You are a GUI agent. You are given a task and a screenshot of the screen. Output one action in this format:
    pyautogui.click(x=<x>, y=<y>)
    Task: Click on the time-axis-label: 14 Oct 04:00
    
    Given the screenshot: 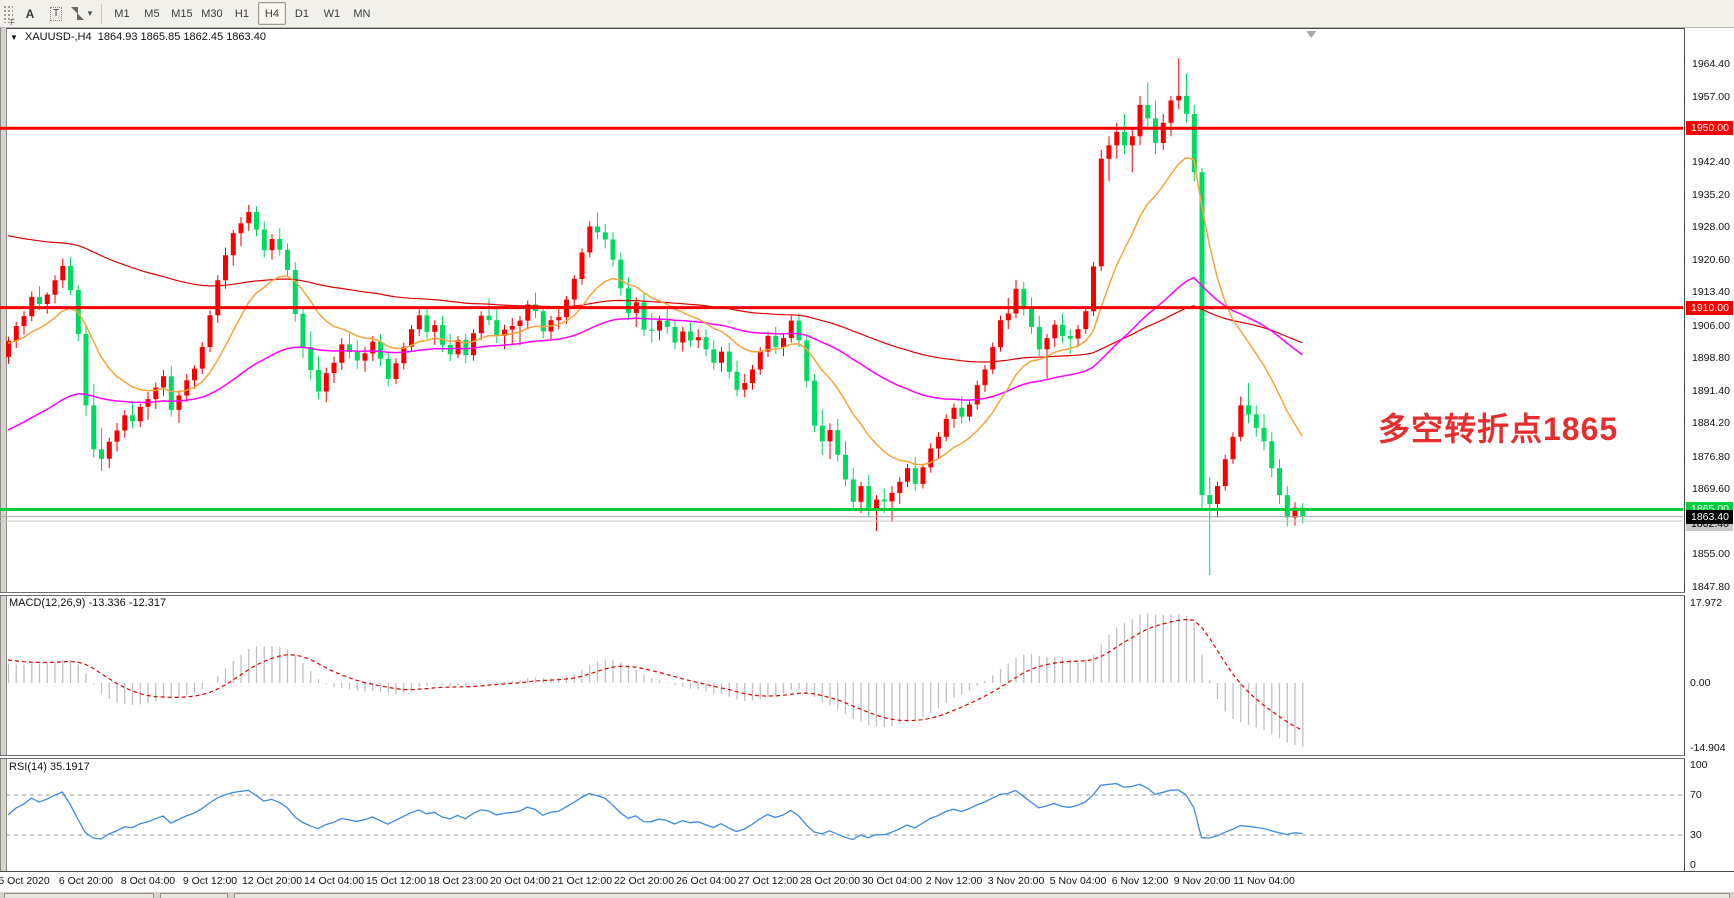 What is the action you would take?
    pyautogui.click(x=334, y=881)
    